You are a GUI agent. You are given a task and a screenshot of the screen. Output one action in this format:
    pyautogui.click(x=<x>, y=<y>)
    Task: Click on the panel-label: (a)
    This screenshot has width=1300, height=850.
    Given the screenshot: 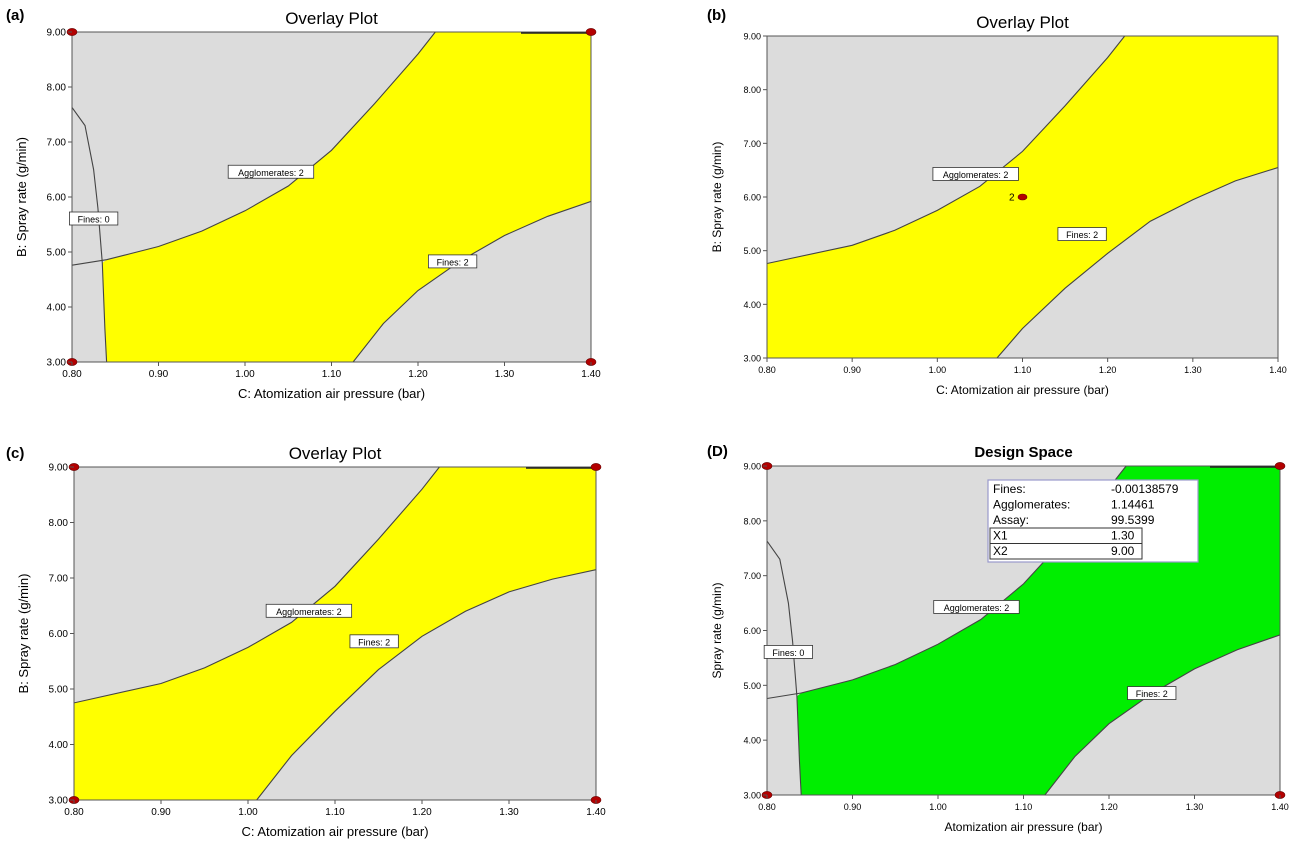 What is the action you would take?
    pyautogui.click(x=15, y=15)
    